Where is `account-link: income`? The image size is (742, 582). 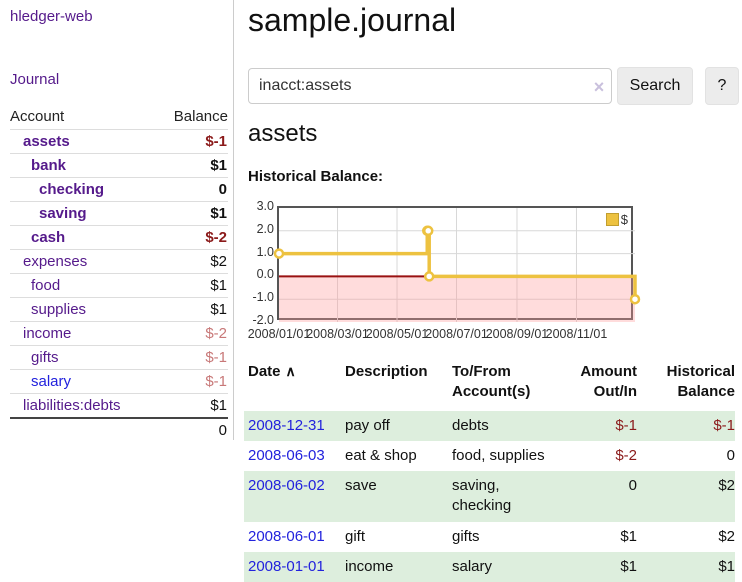
account-link: income is located at coordinates (47, 333).